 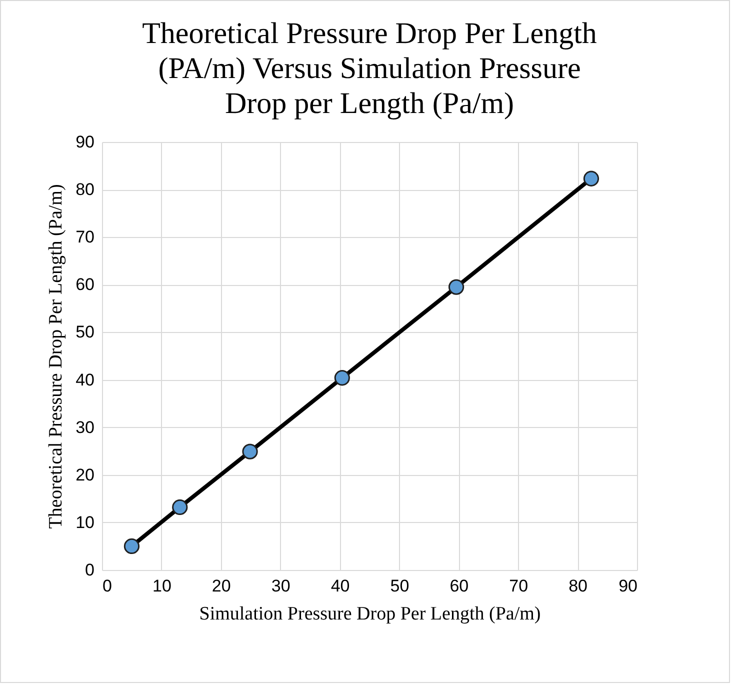 I want to click on x-tick-label: 90, so click(x=628, y=586).